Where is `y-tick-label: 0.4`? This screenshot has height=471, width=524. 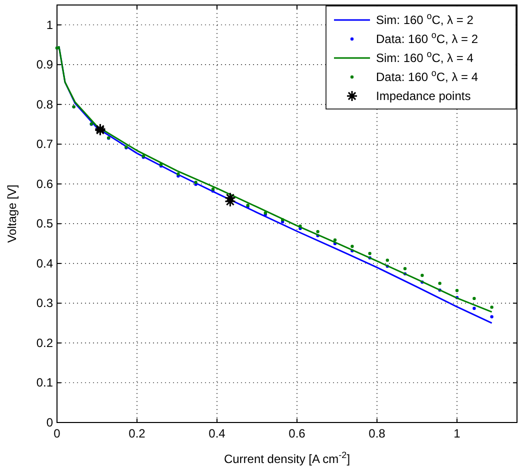
y-tick-label: 0.4 is located at coordinates (45, 263).